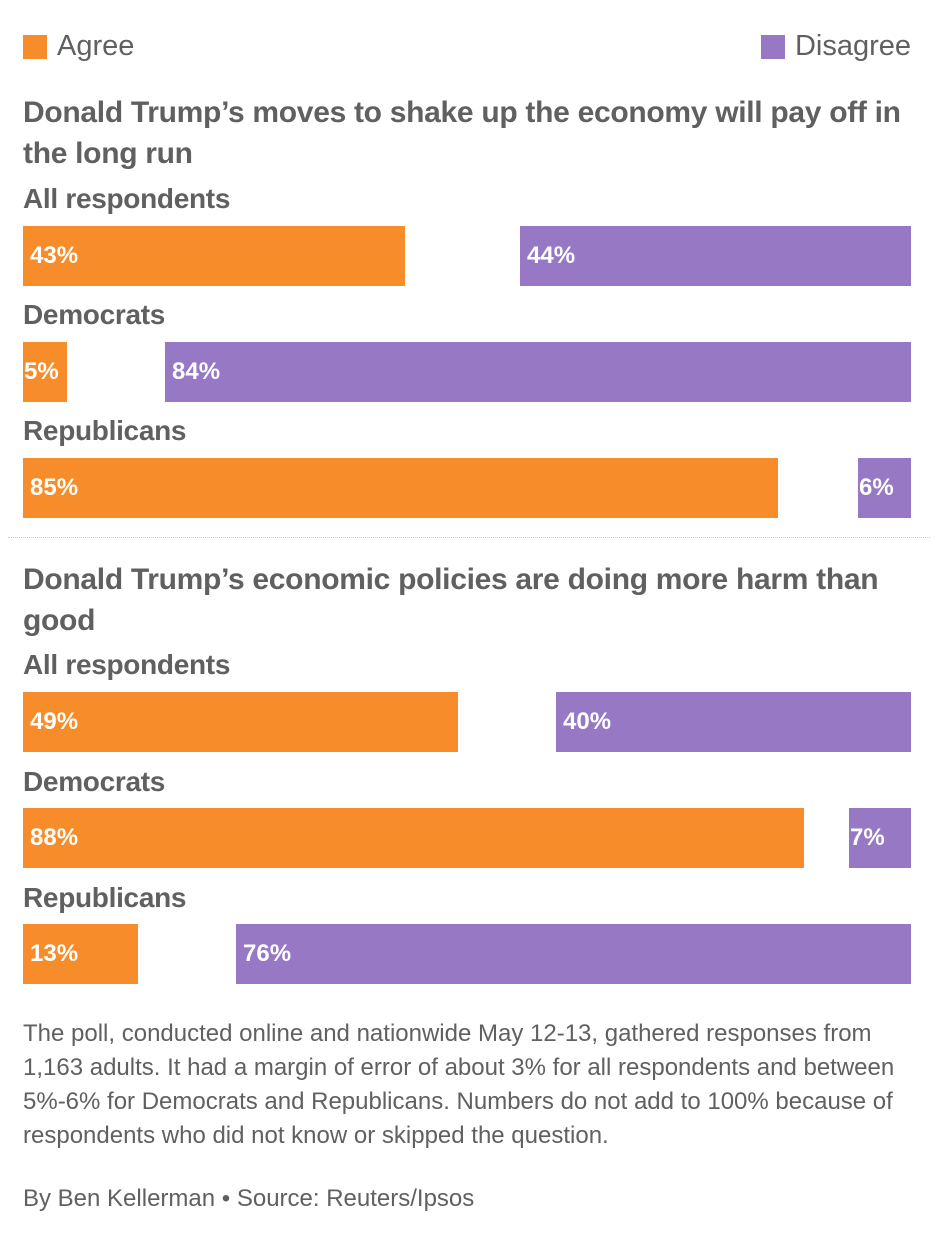 This screenshot has width=938, height=1240. I want to click on bar-disagree-all-respondents: 44%, so click(715, 256).